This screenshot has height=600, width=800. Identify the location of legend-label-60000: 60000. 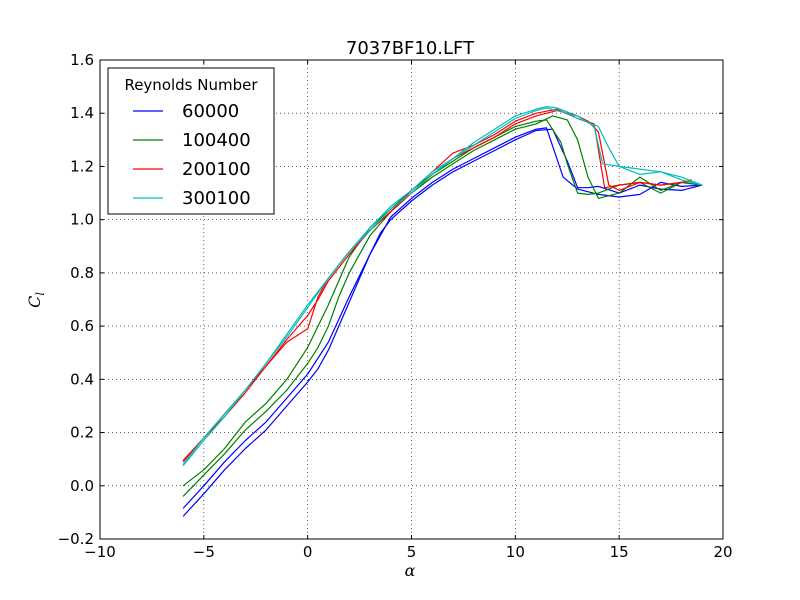
(210, 111).